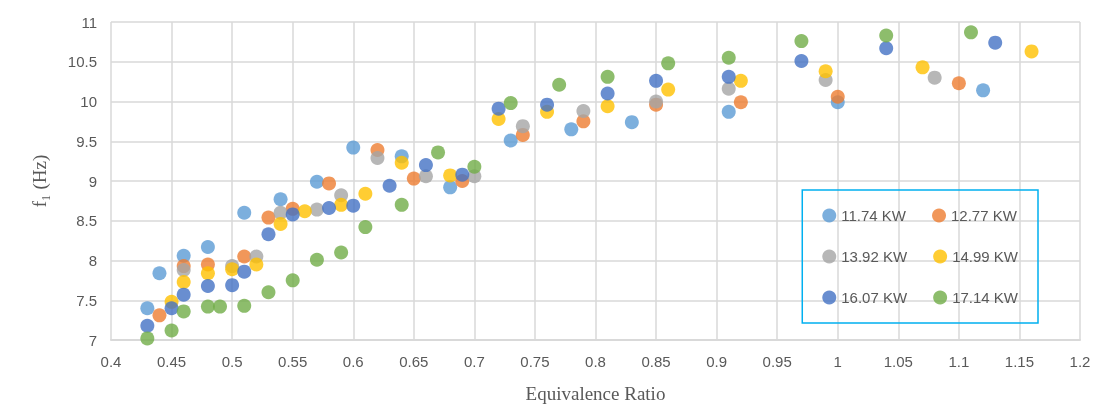  What do you see at coordinates (717, 361) in the screenshot?
I see `x-tick-label: 0.9` at bounding box center [717, 361].